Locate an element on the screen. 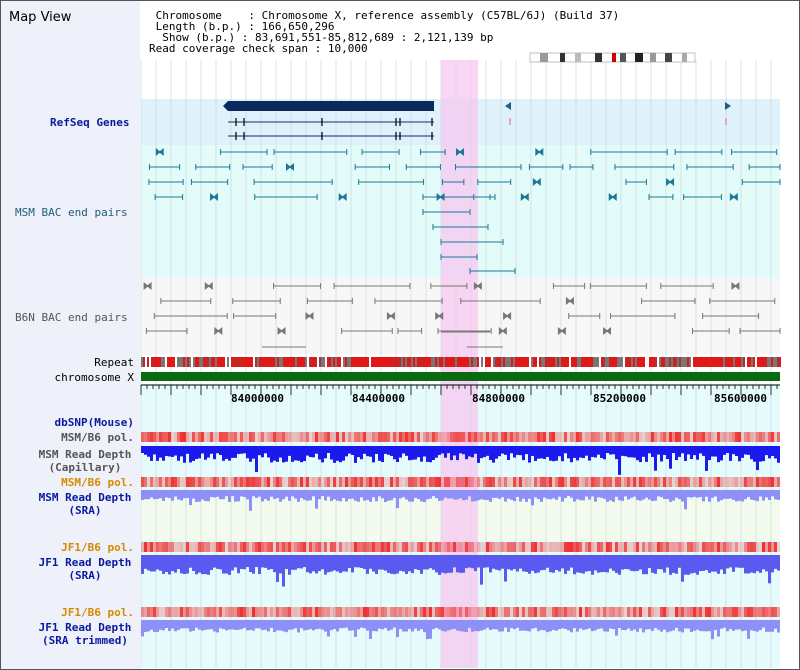 This screenshot has width=800, height=670. track-label-refseq-genes: RefSeq Genes is located at coordinates (90, 122).